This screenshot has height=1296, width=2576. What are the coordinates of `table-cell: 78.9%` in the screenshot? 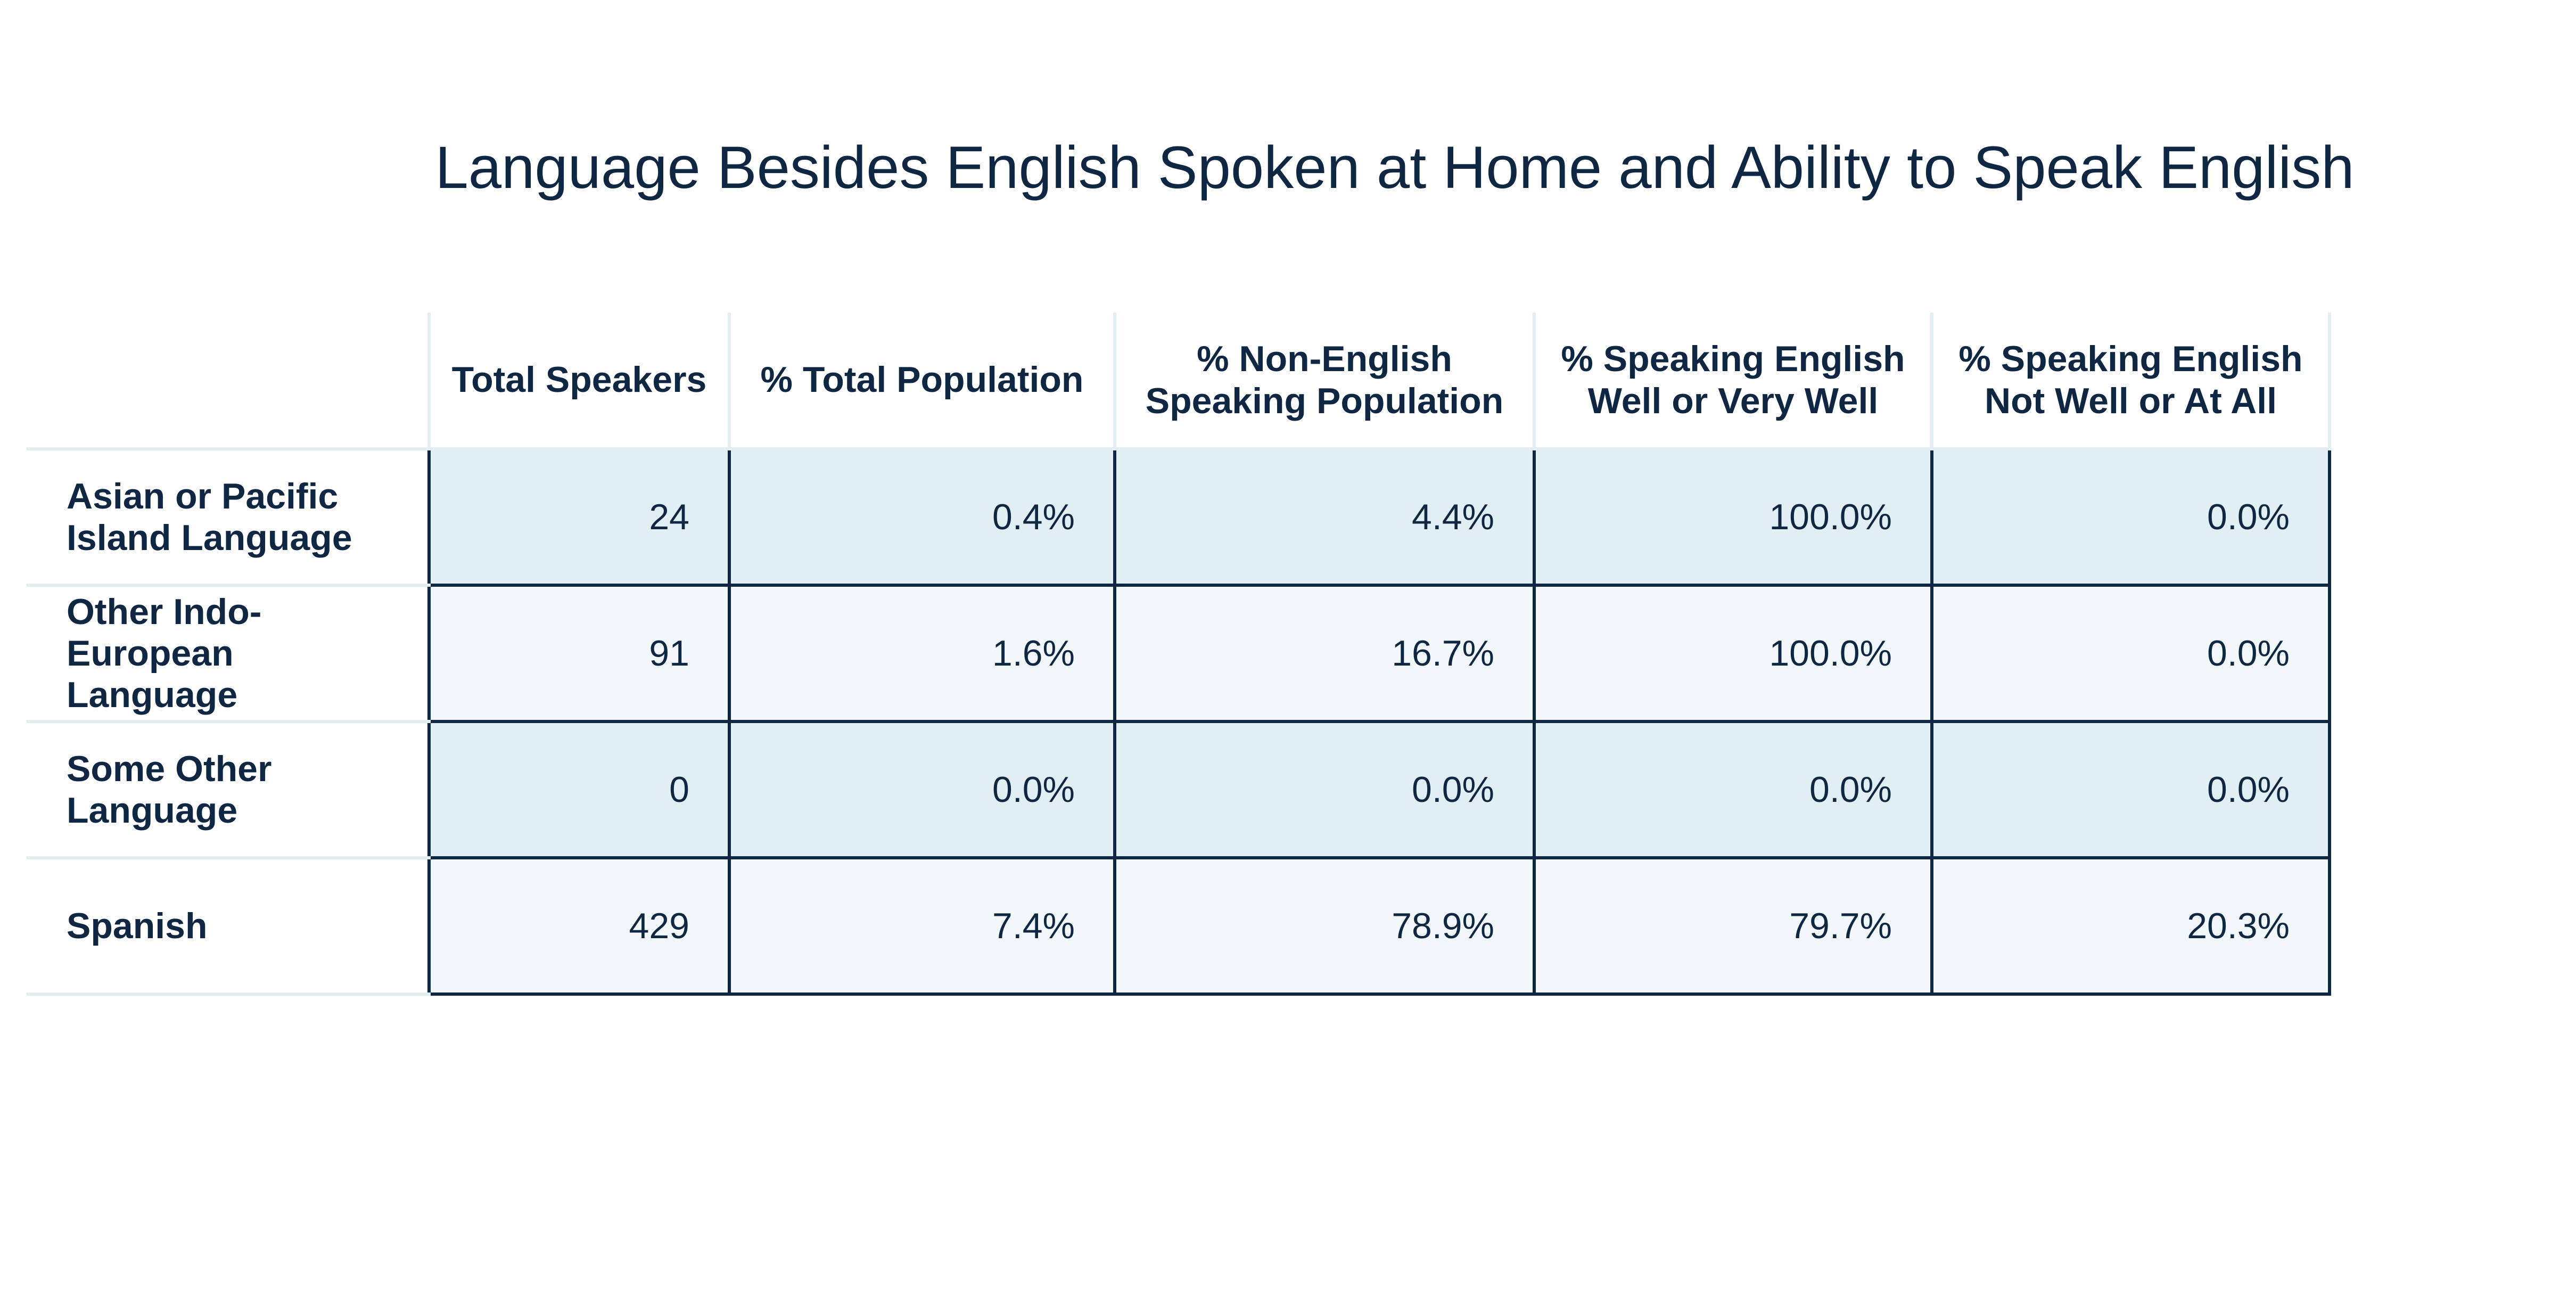 It's located at (1324, 926).